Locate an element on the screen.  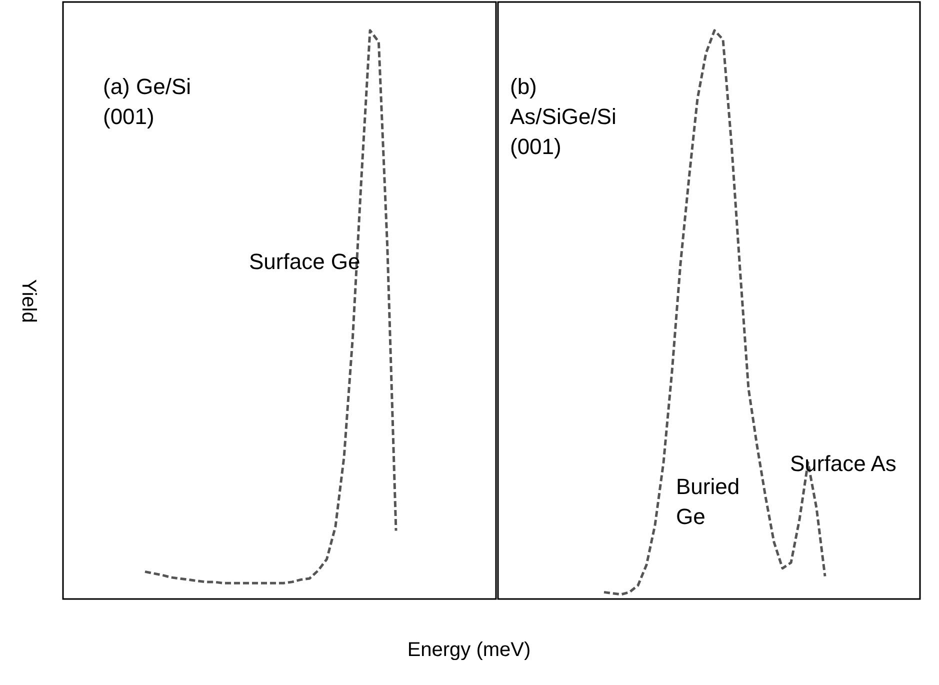
annotation: (a) Ge/Si (001) is located at coordinates (147, 101).